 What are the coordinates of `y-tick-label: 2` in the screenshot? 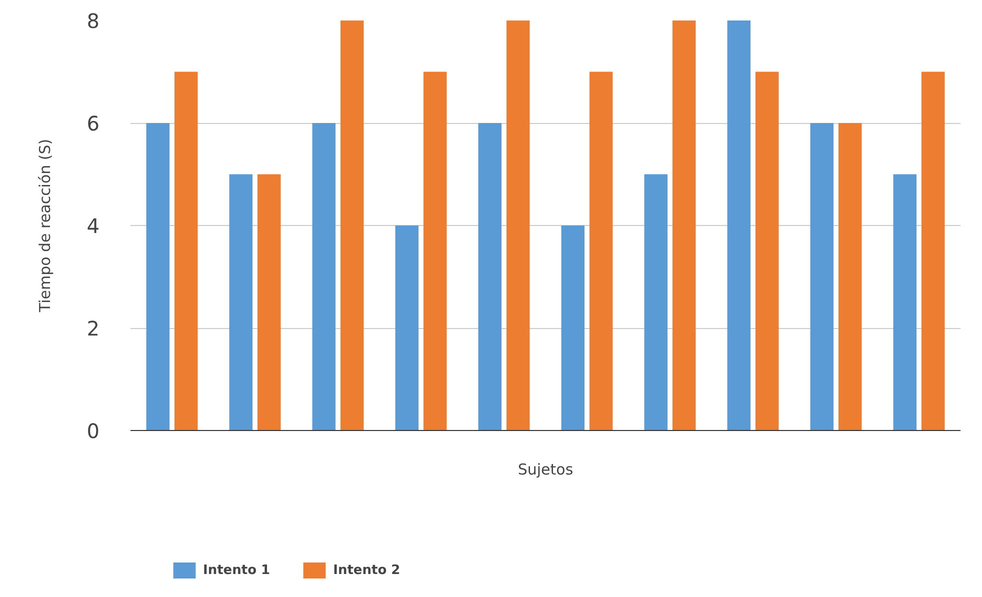 It's located at (93, 328).